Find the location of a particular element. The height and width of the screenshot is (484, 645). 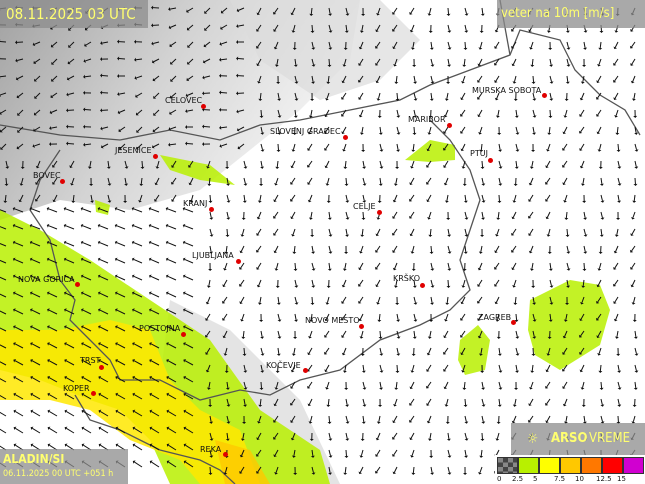

city-label: ZAGREB is located at coordinates (495, 317).